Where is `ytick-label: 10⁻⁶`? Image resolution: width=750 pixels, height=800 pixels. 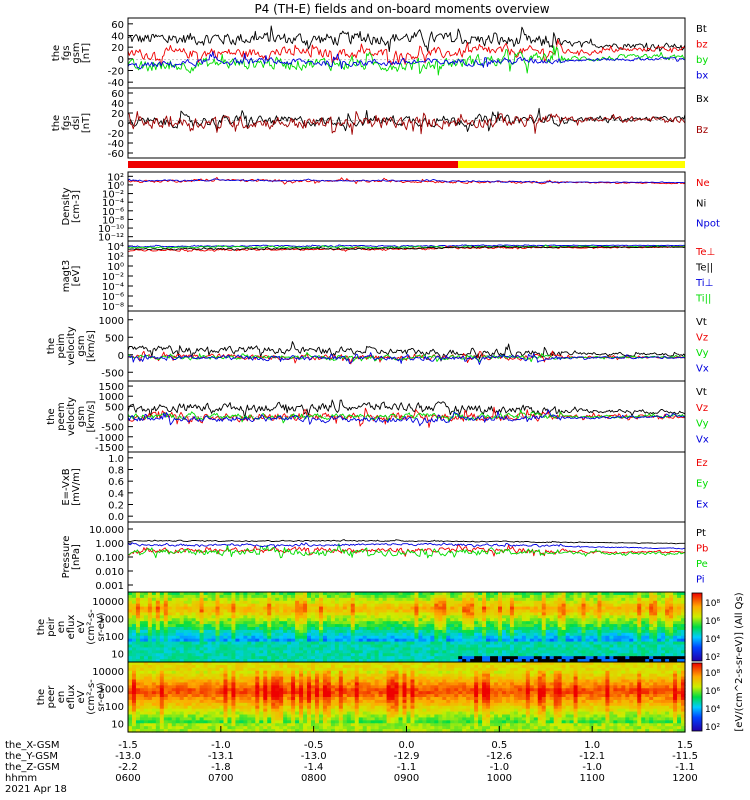 ytick-label: 10⁻⁶ is located at coordinates (113, 212).